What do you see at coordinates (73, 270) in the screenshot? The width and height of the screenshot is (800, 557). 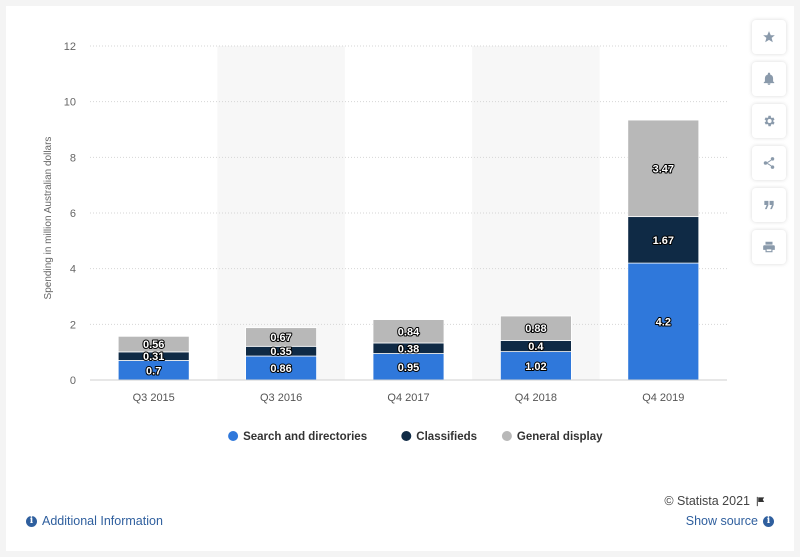 I see `y-tick-label: 4` at bounding box center [73, 270].